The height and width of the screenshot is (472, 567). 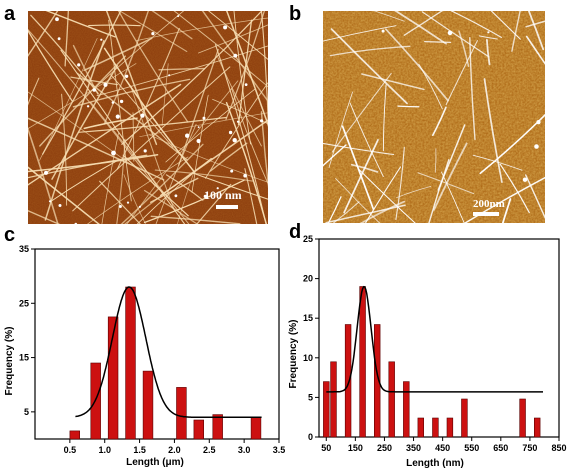 I want to click on x-tick-label: 1.5, so click(x=139, y=450).